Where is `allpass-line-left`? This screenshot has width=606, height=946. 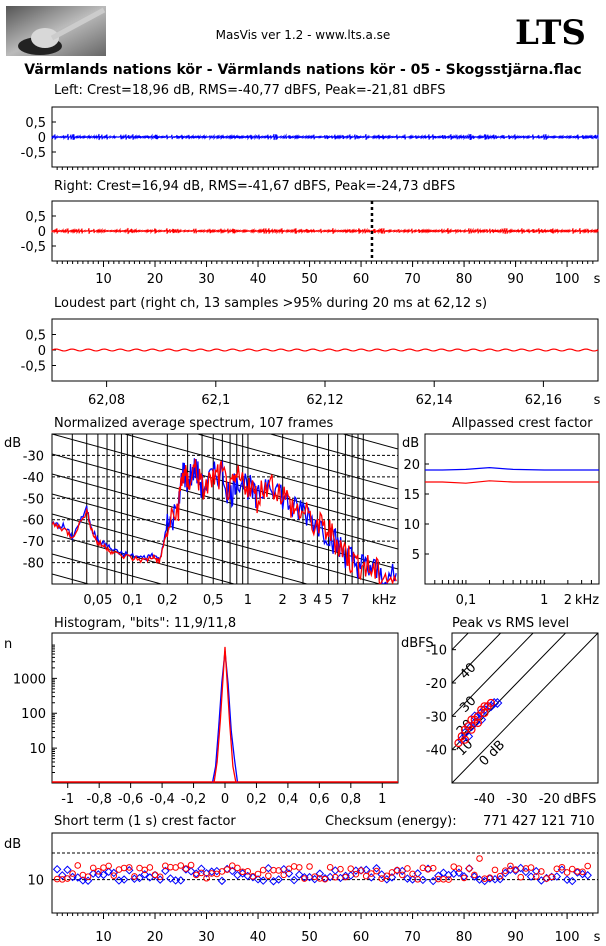
allpass-line-left is located at coordinates (512, 468).